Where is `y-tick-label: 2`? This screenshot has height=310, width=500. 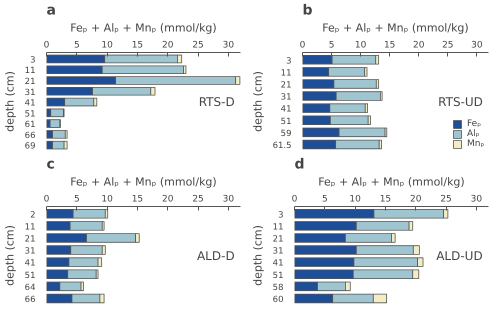
y-tick-label: 2 is located at coordinates (33, 215).